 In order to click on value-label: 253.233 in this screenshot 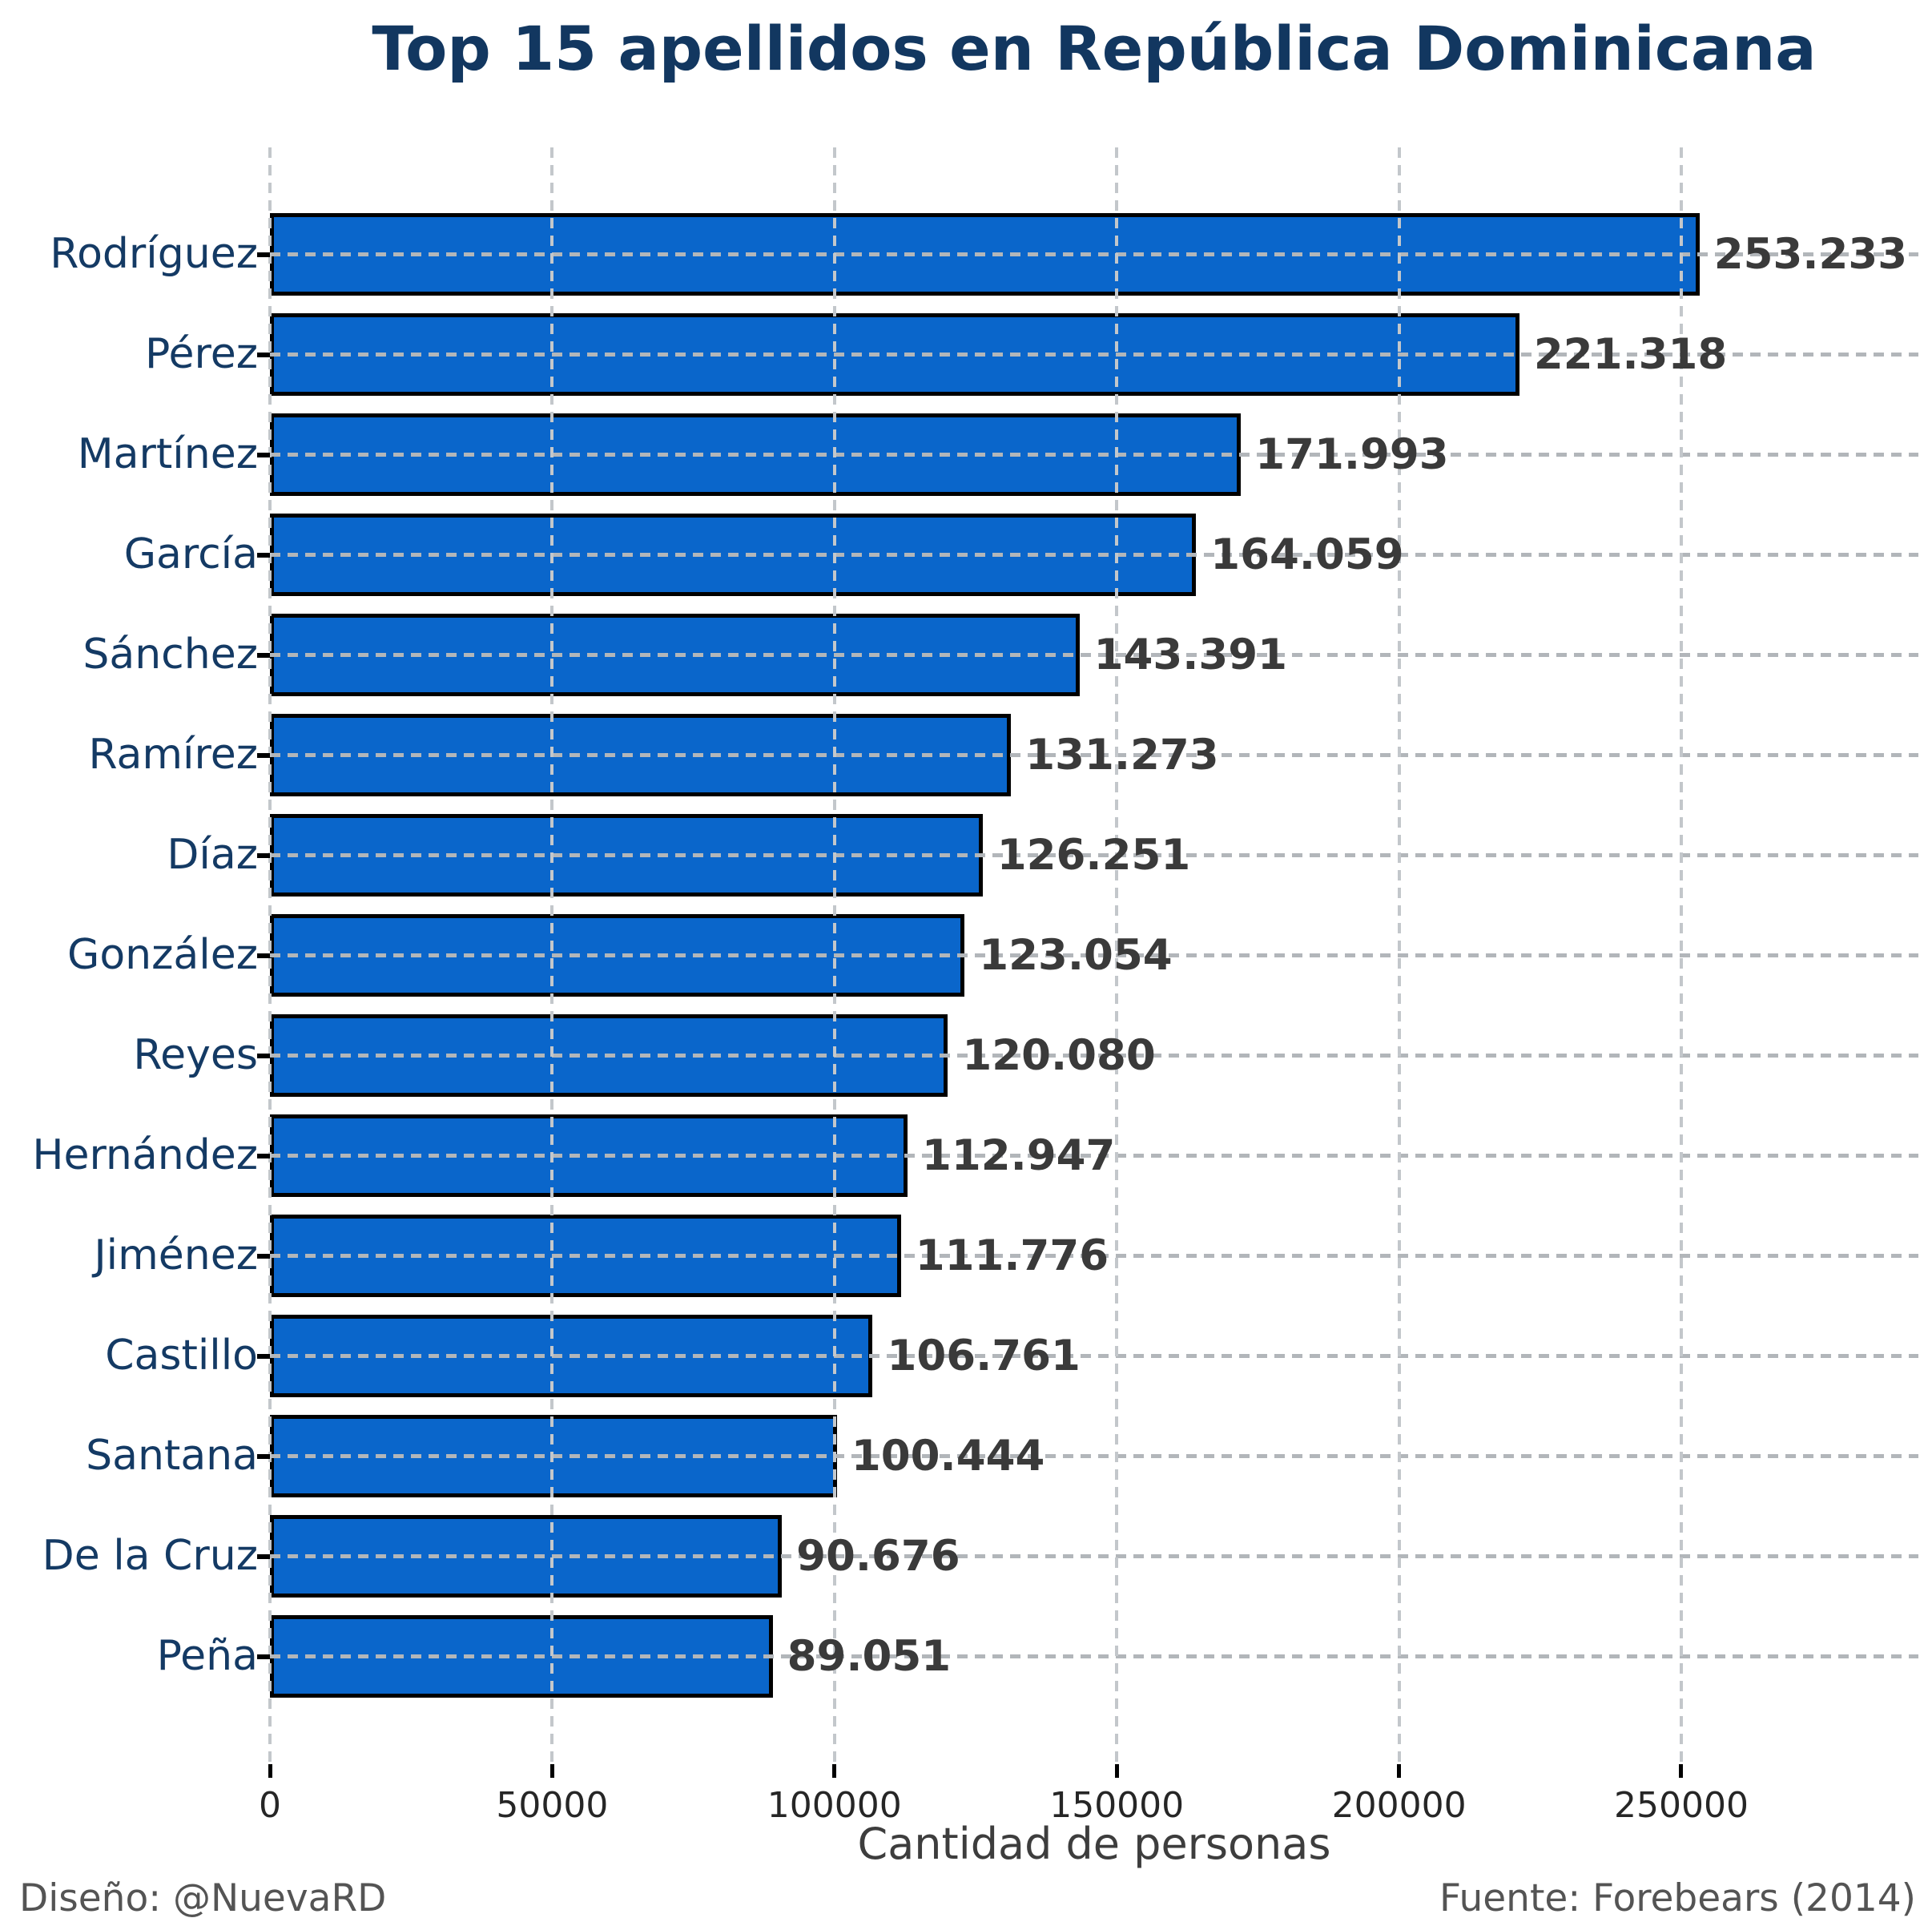, I will do `click(1810, 255)`.